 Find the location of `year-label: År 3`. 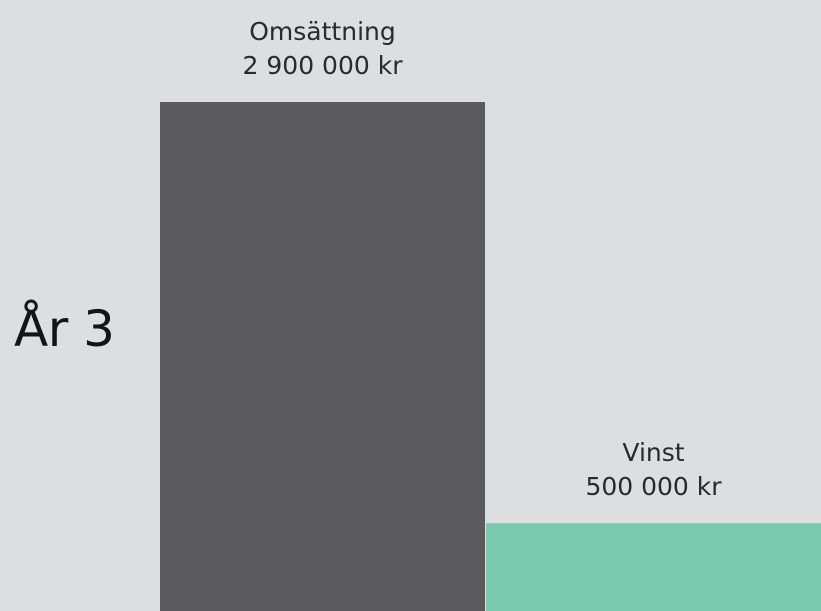

year-label: År 3 is located at coordinates (64, 329).